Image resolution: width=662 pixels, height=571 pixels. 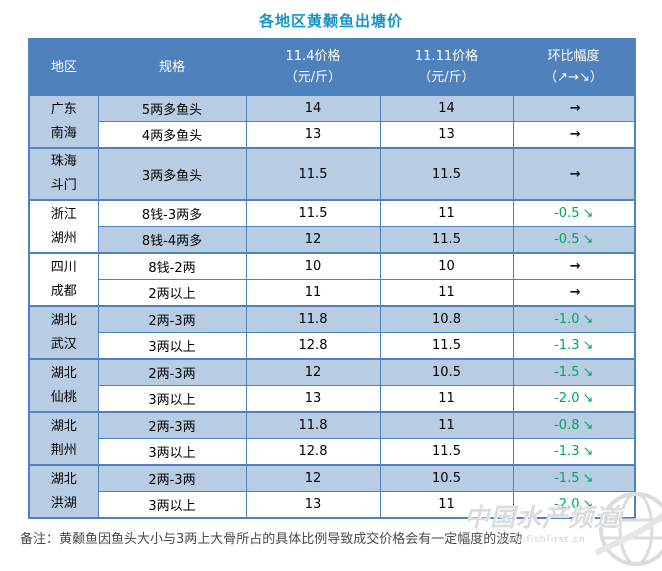 What do you see at coordinates (171, 67) in the screenshot?
I see `column-header-text: 规格` at bounding box center [171, 67].